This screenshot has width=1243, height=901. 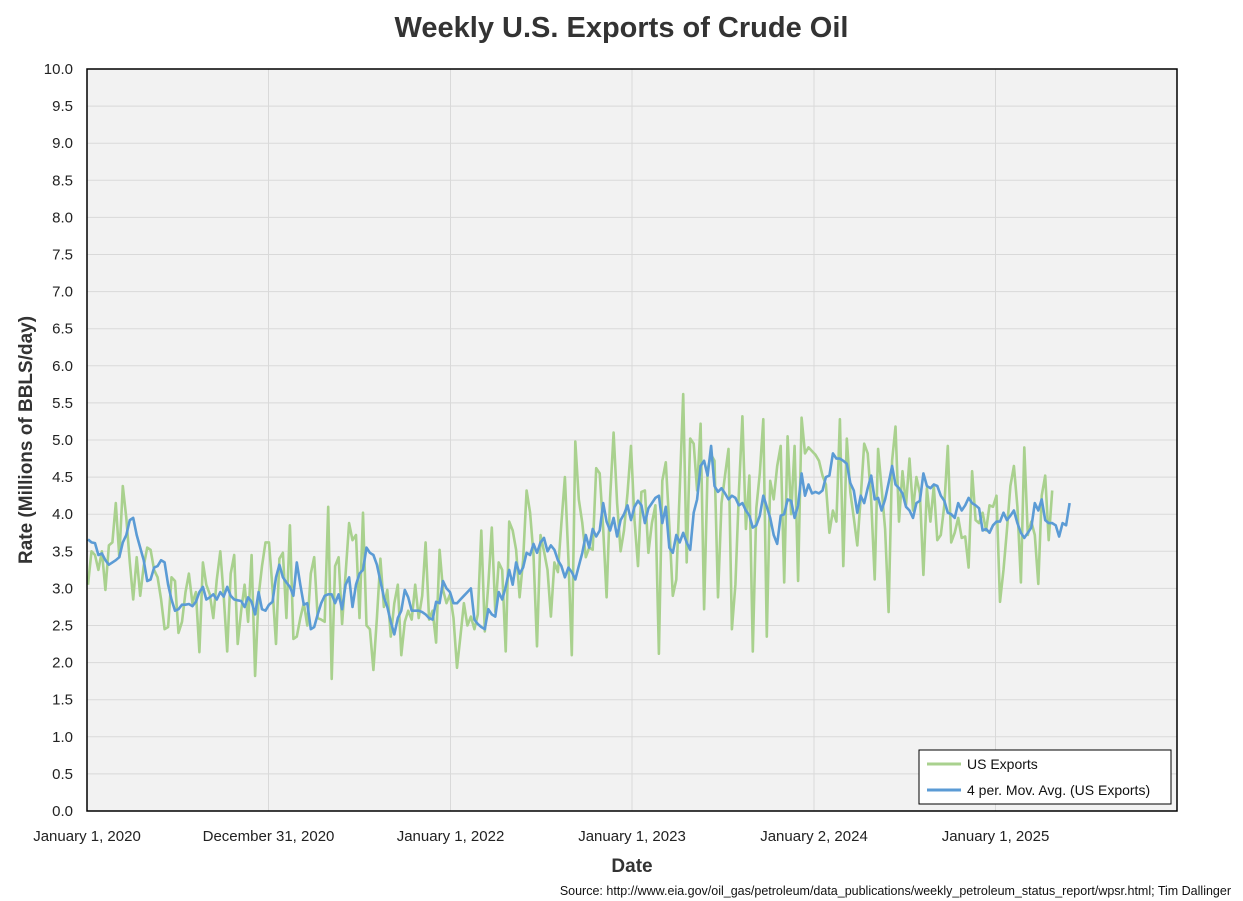 What do you see at coordinates (62, 366) in the screenshot?
I see `y-tick-label: 6.0` at bounding box center [62, 366].